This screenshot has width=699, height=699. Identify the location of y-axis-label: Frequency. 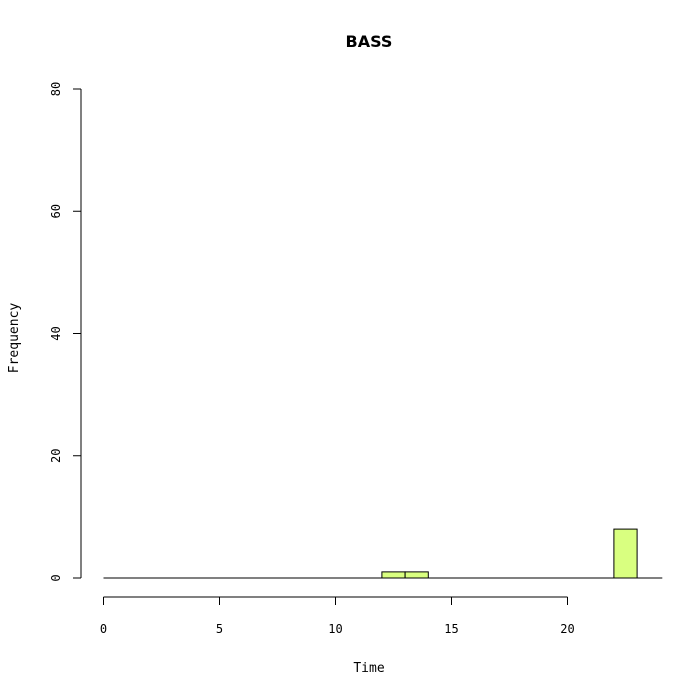
(14, 338).